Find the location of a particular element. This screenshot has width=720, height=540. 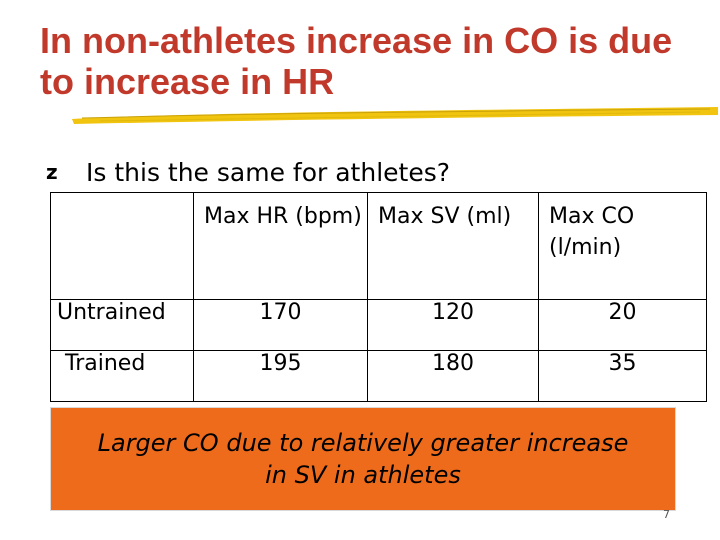

row-label: Untrained is located at coordinates (122, 325).